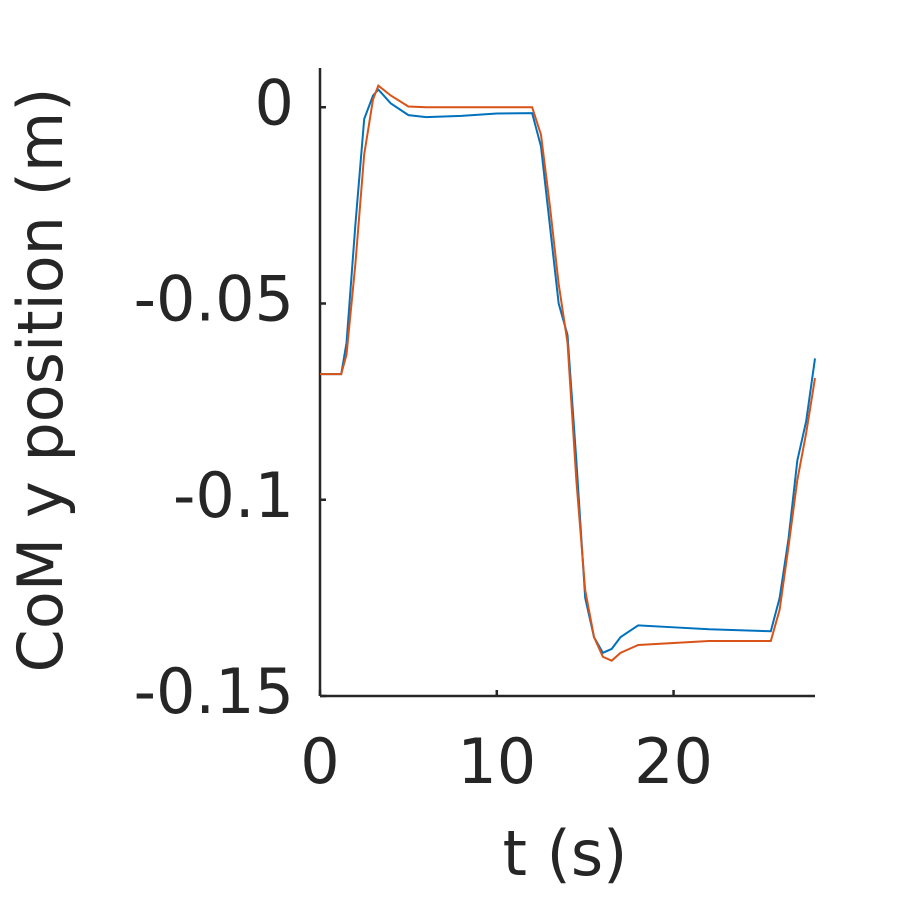 This screenshot has height=904, width=900. I want to click on y-tick-label: 0, so click(274, 102).